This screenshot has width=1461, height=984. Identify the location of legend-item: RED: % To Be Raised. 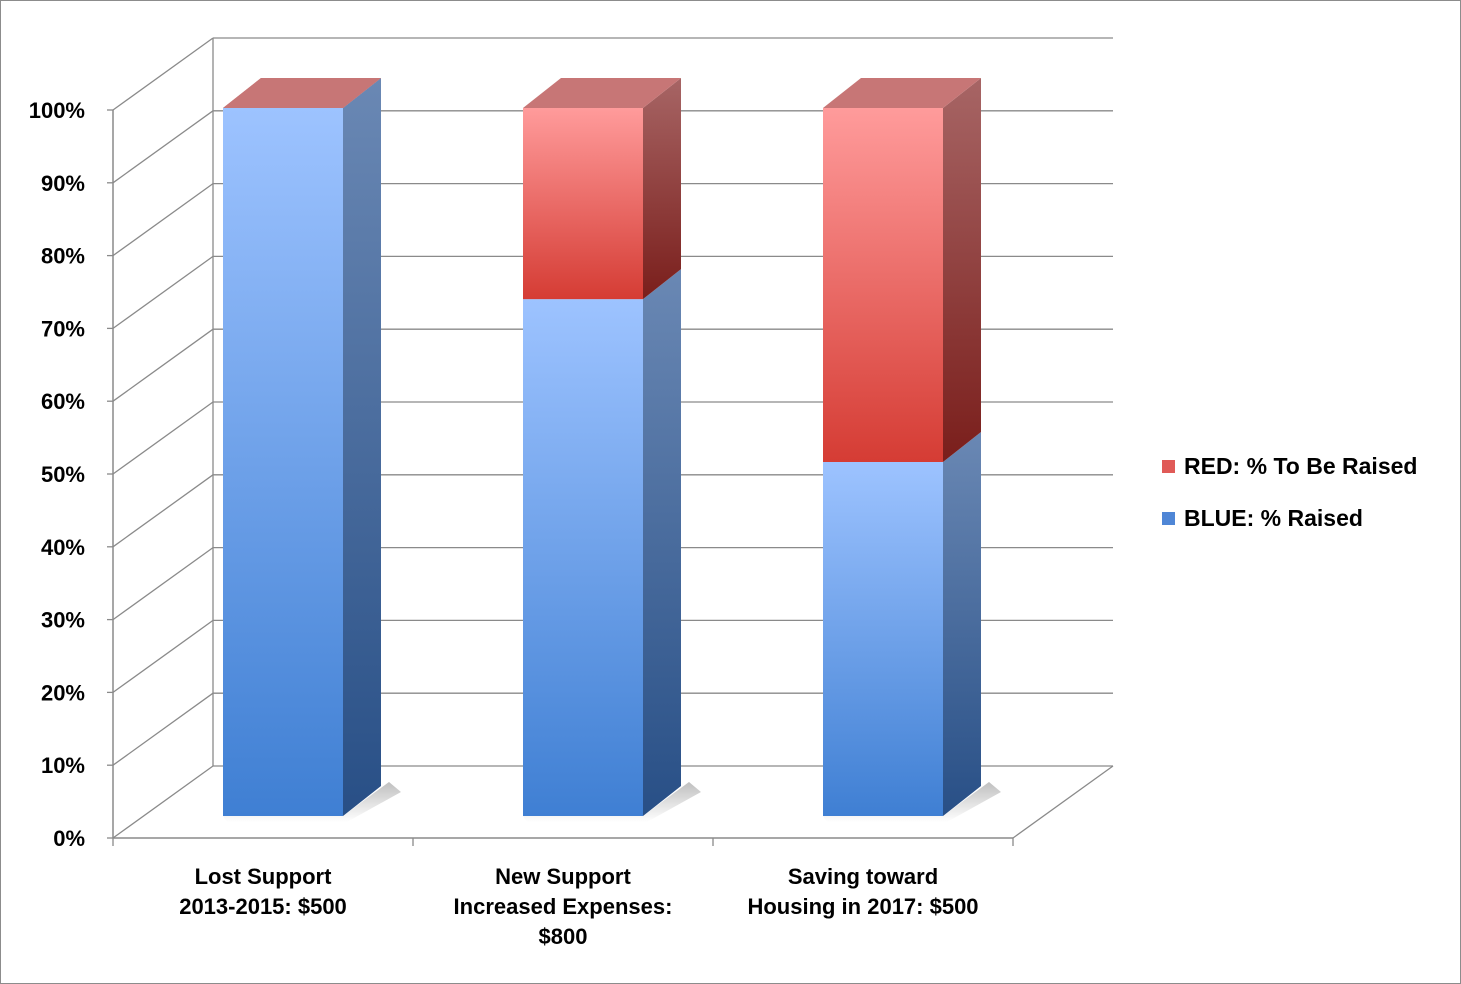
(1289, 466).